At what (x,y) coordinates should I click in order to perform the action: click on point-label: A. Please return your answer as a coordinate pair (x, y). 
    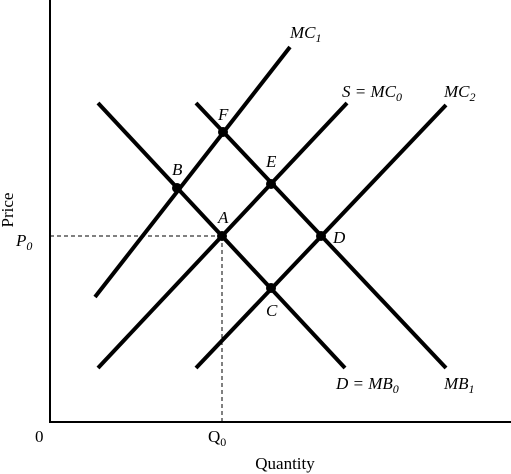
    Looking at the image, I should click on (223, 217).